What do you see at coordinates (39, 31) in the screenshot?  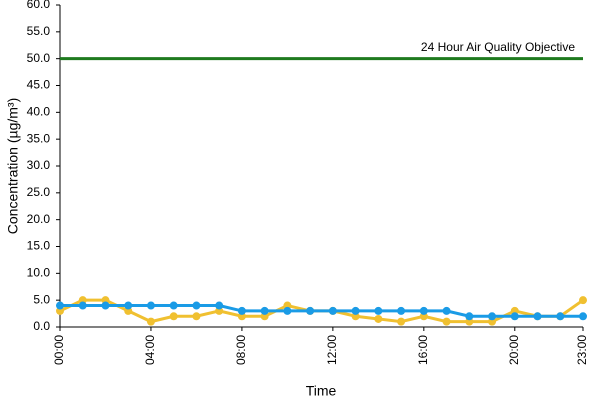 I see `y-tick-label: 55.0` at bounding box center [39, 31].